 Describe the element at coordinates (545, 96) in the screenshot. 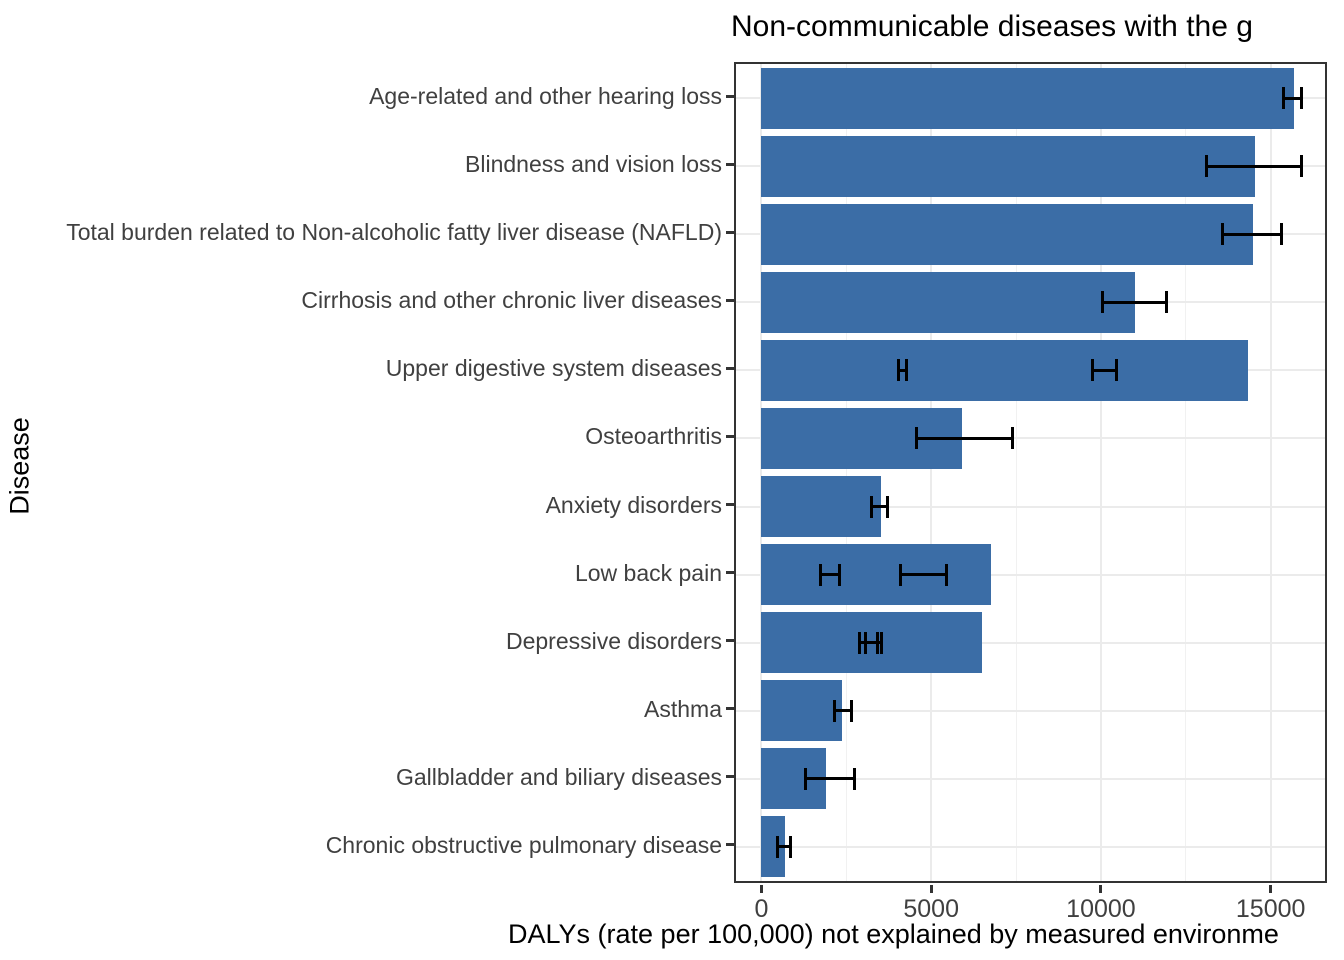

I see `category-label: Age-related and other hearing loss` at that location.